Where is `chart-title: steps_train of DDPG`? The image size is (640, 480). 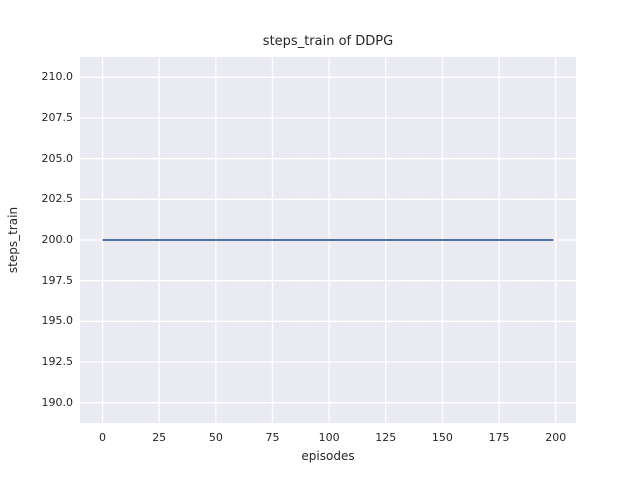 chart-title: steps_train of DDPG is located at coordinates (328, 41).